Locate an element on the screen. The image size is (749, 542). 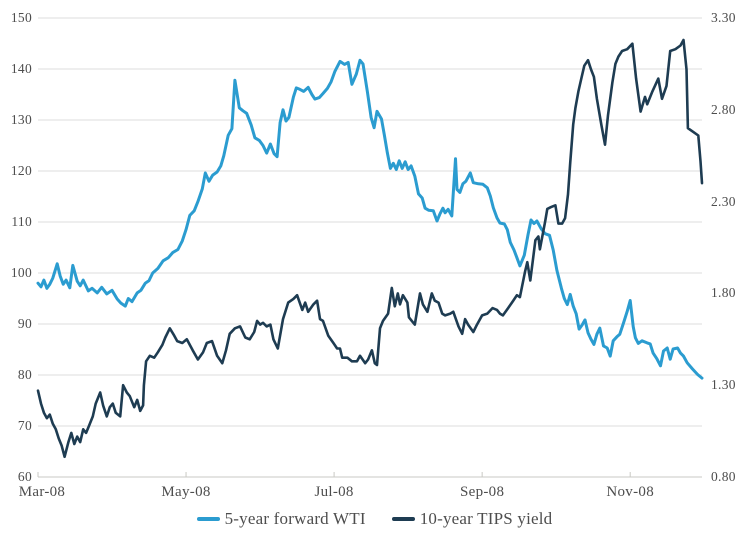
left-axis-tick-label: 60 is located at coordinates (24, 476).